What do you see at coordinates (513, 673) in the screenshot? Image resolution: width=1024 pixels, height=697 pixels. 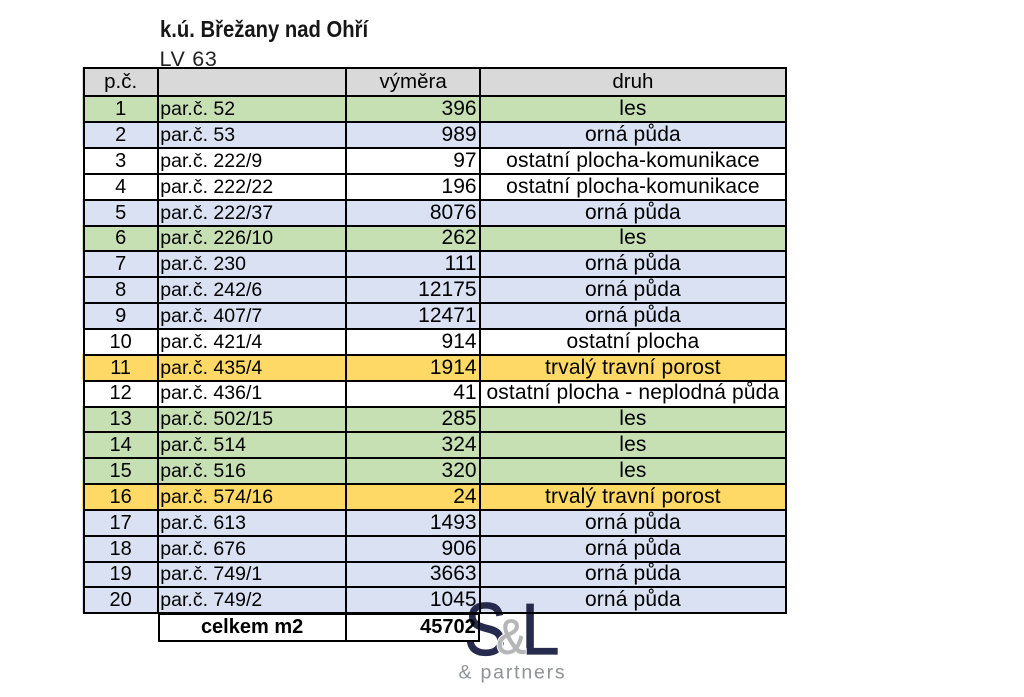 I see `svg-text: & partners` at bounding box center [513, 673].